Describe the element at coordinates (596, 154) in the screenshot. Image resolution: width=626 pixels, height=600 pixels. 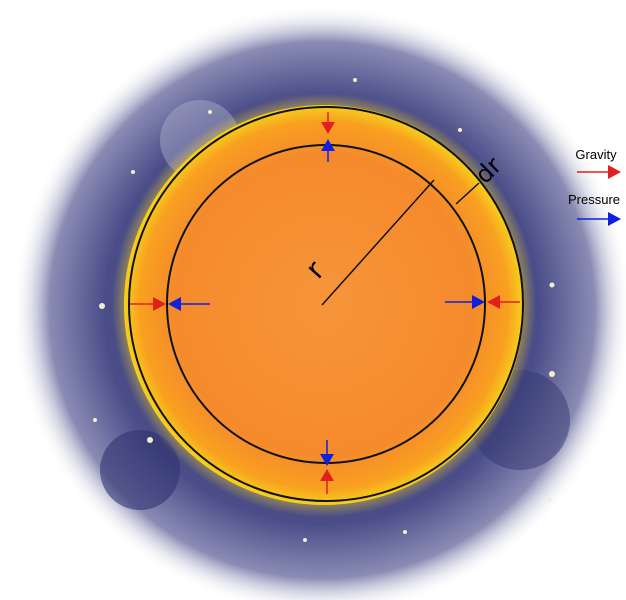
I see `legend-label: Gravity` at that location.